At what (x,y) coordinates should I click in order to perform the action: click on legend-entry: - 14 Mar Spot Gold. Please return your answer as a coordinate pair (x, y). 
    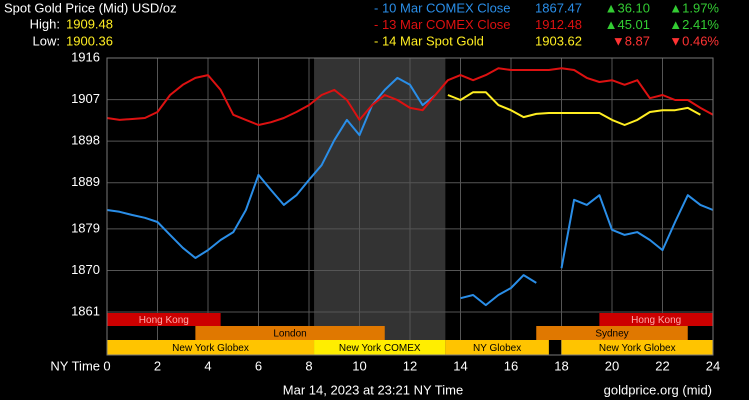
    Looking at the image, I should click on (429, 40).